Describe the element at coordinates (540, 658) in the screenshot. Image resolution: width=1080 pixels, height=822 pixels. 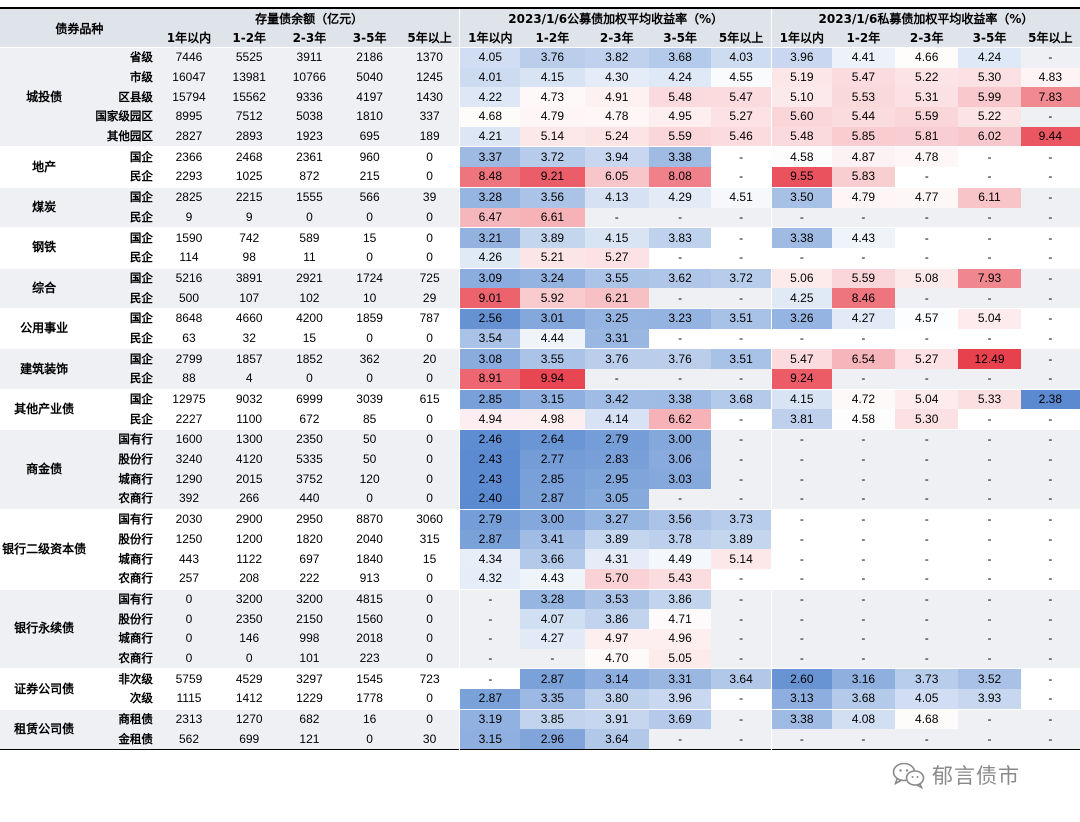
I see `table-row: 农商行 0 0 101 223 0 - - 4.70 5.05 - - - - - -` at that location.